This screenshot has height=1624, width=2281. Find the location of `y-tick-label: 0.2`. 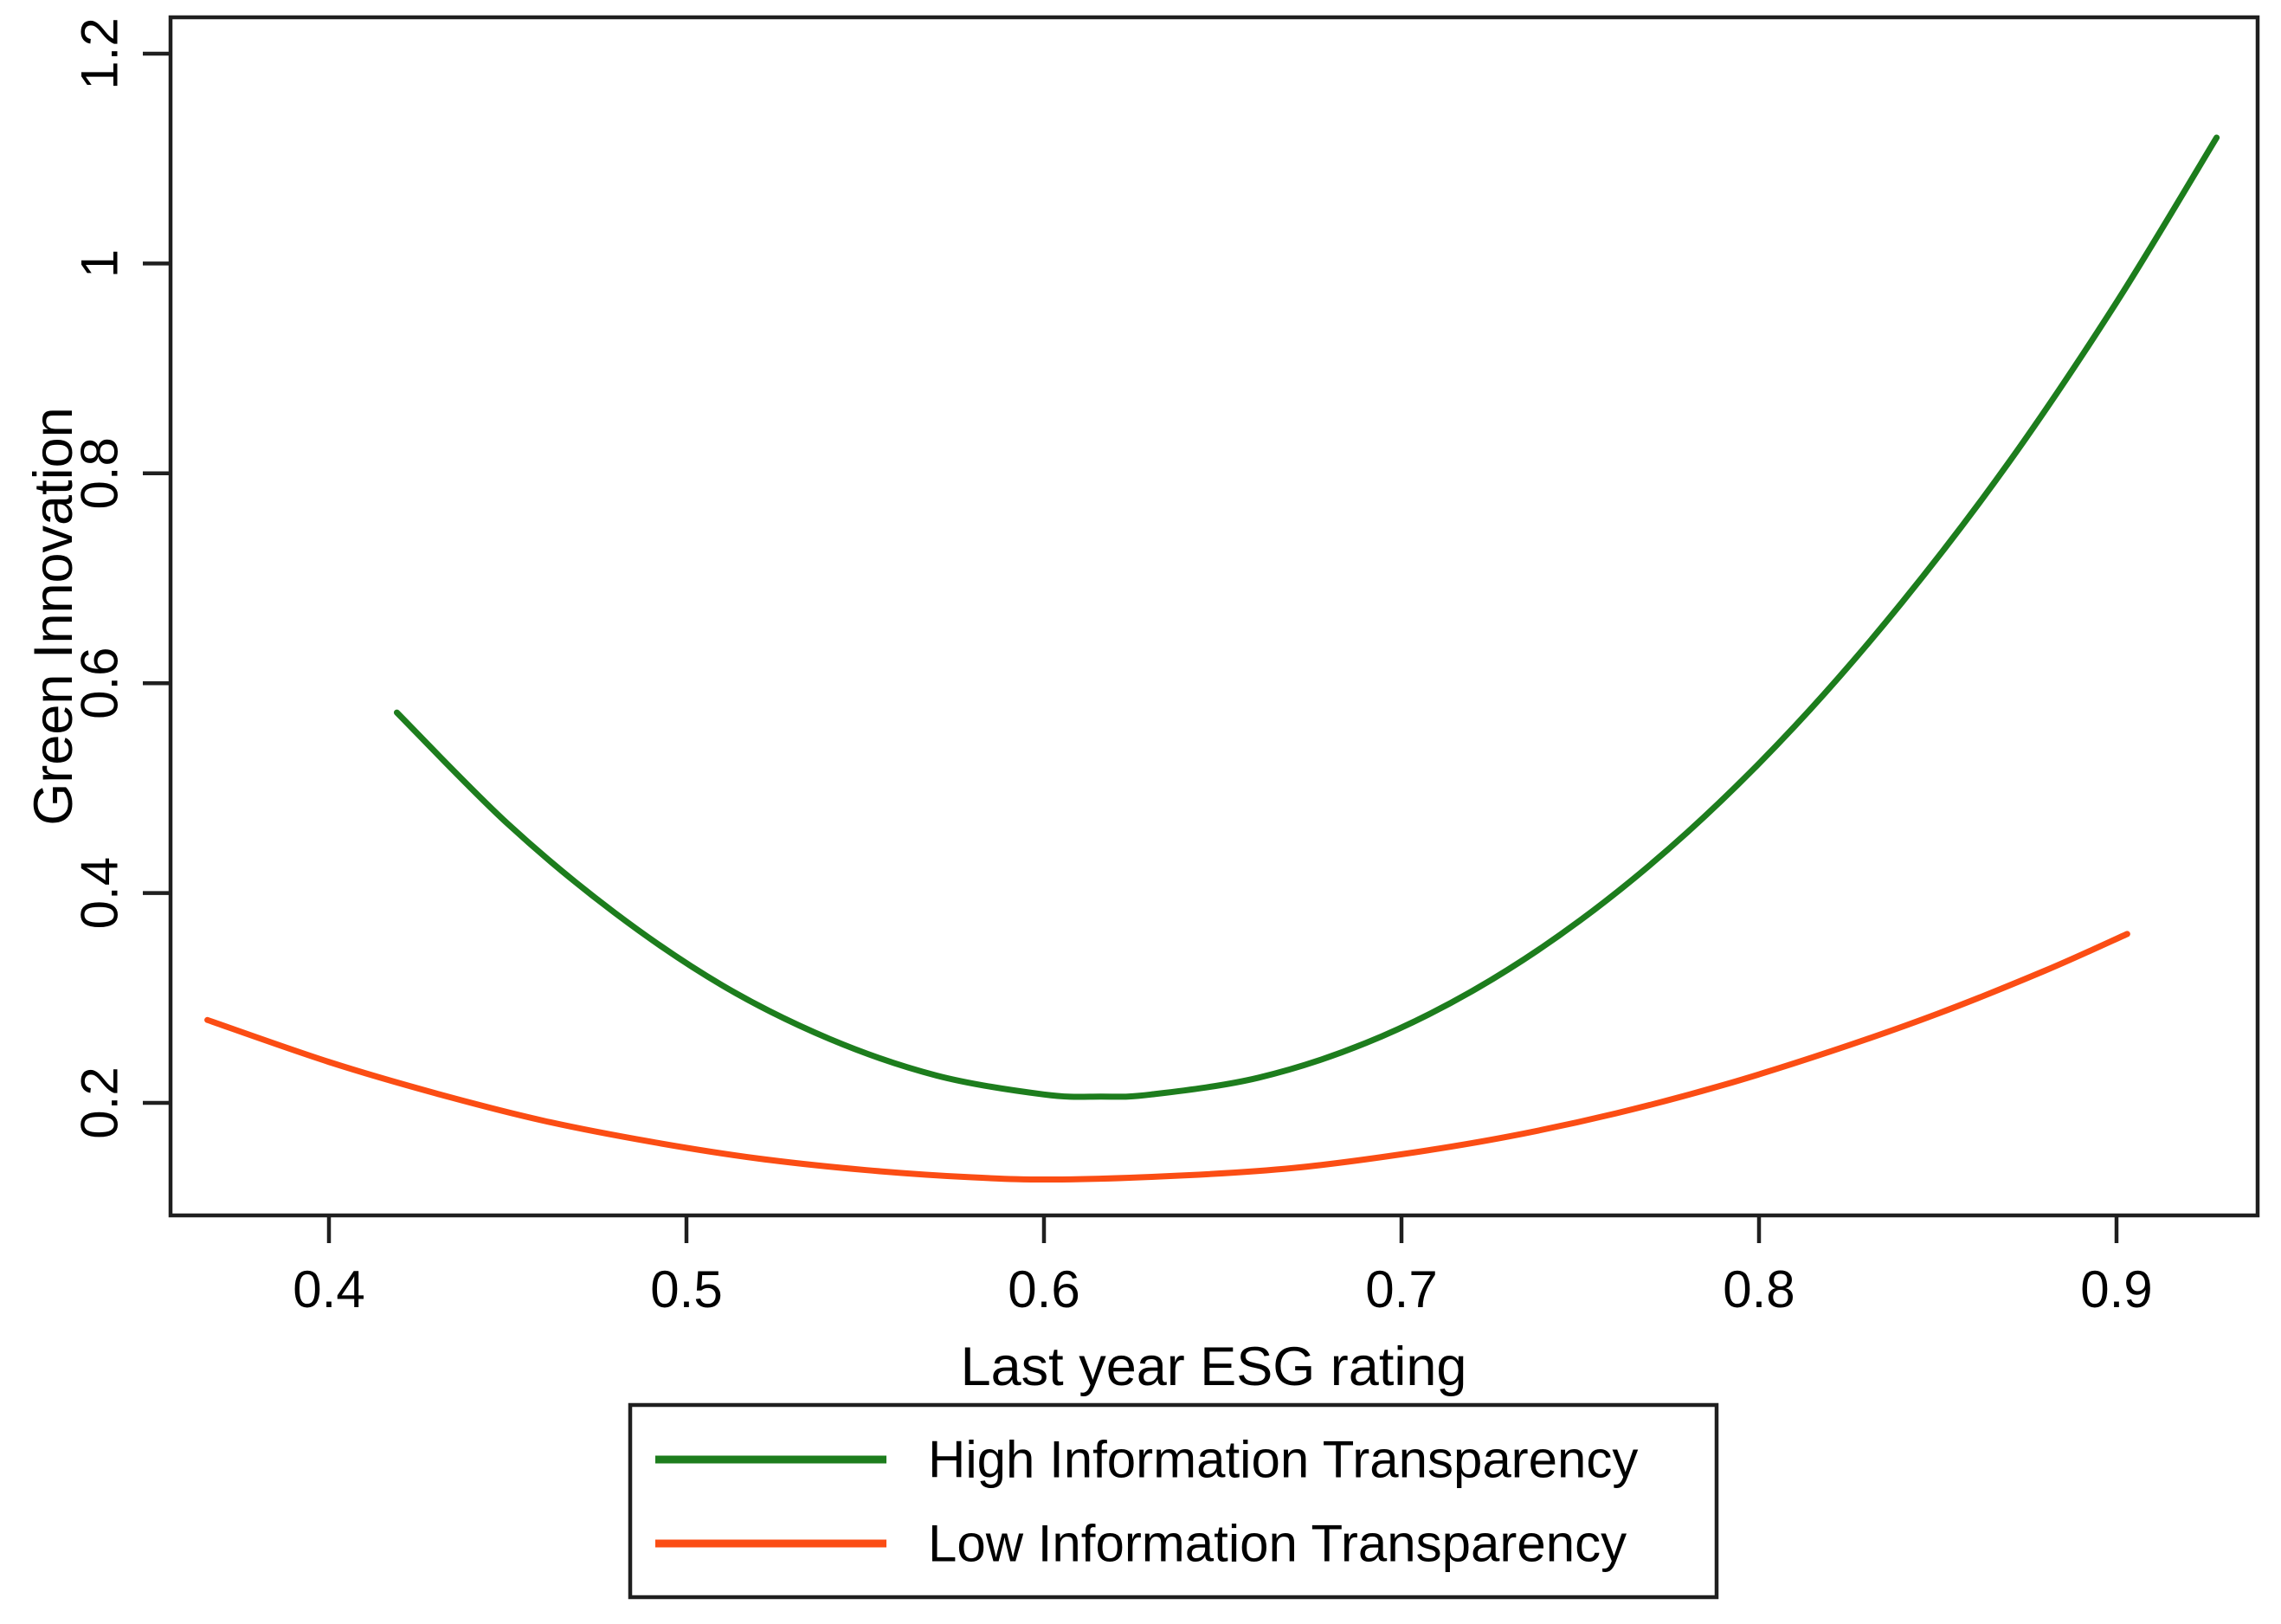

y-tick-label: 0.2 is located at coordinates (100, 1102).